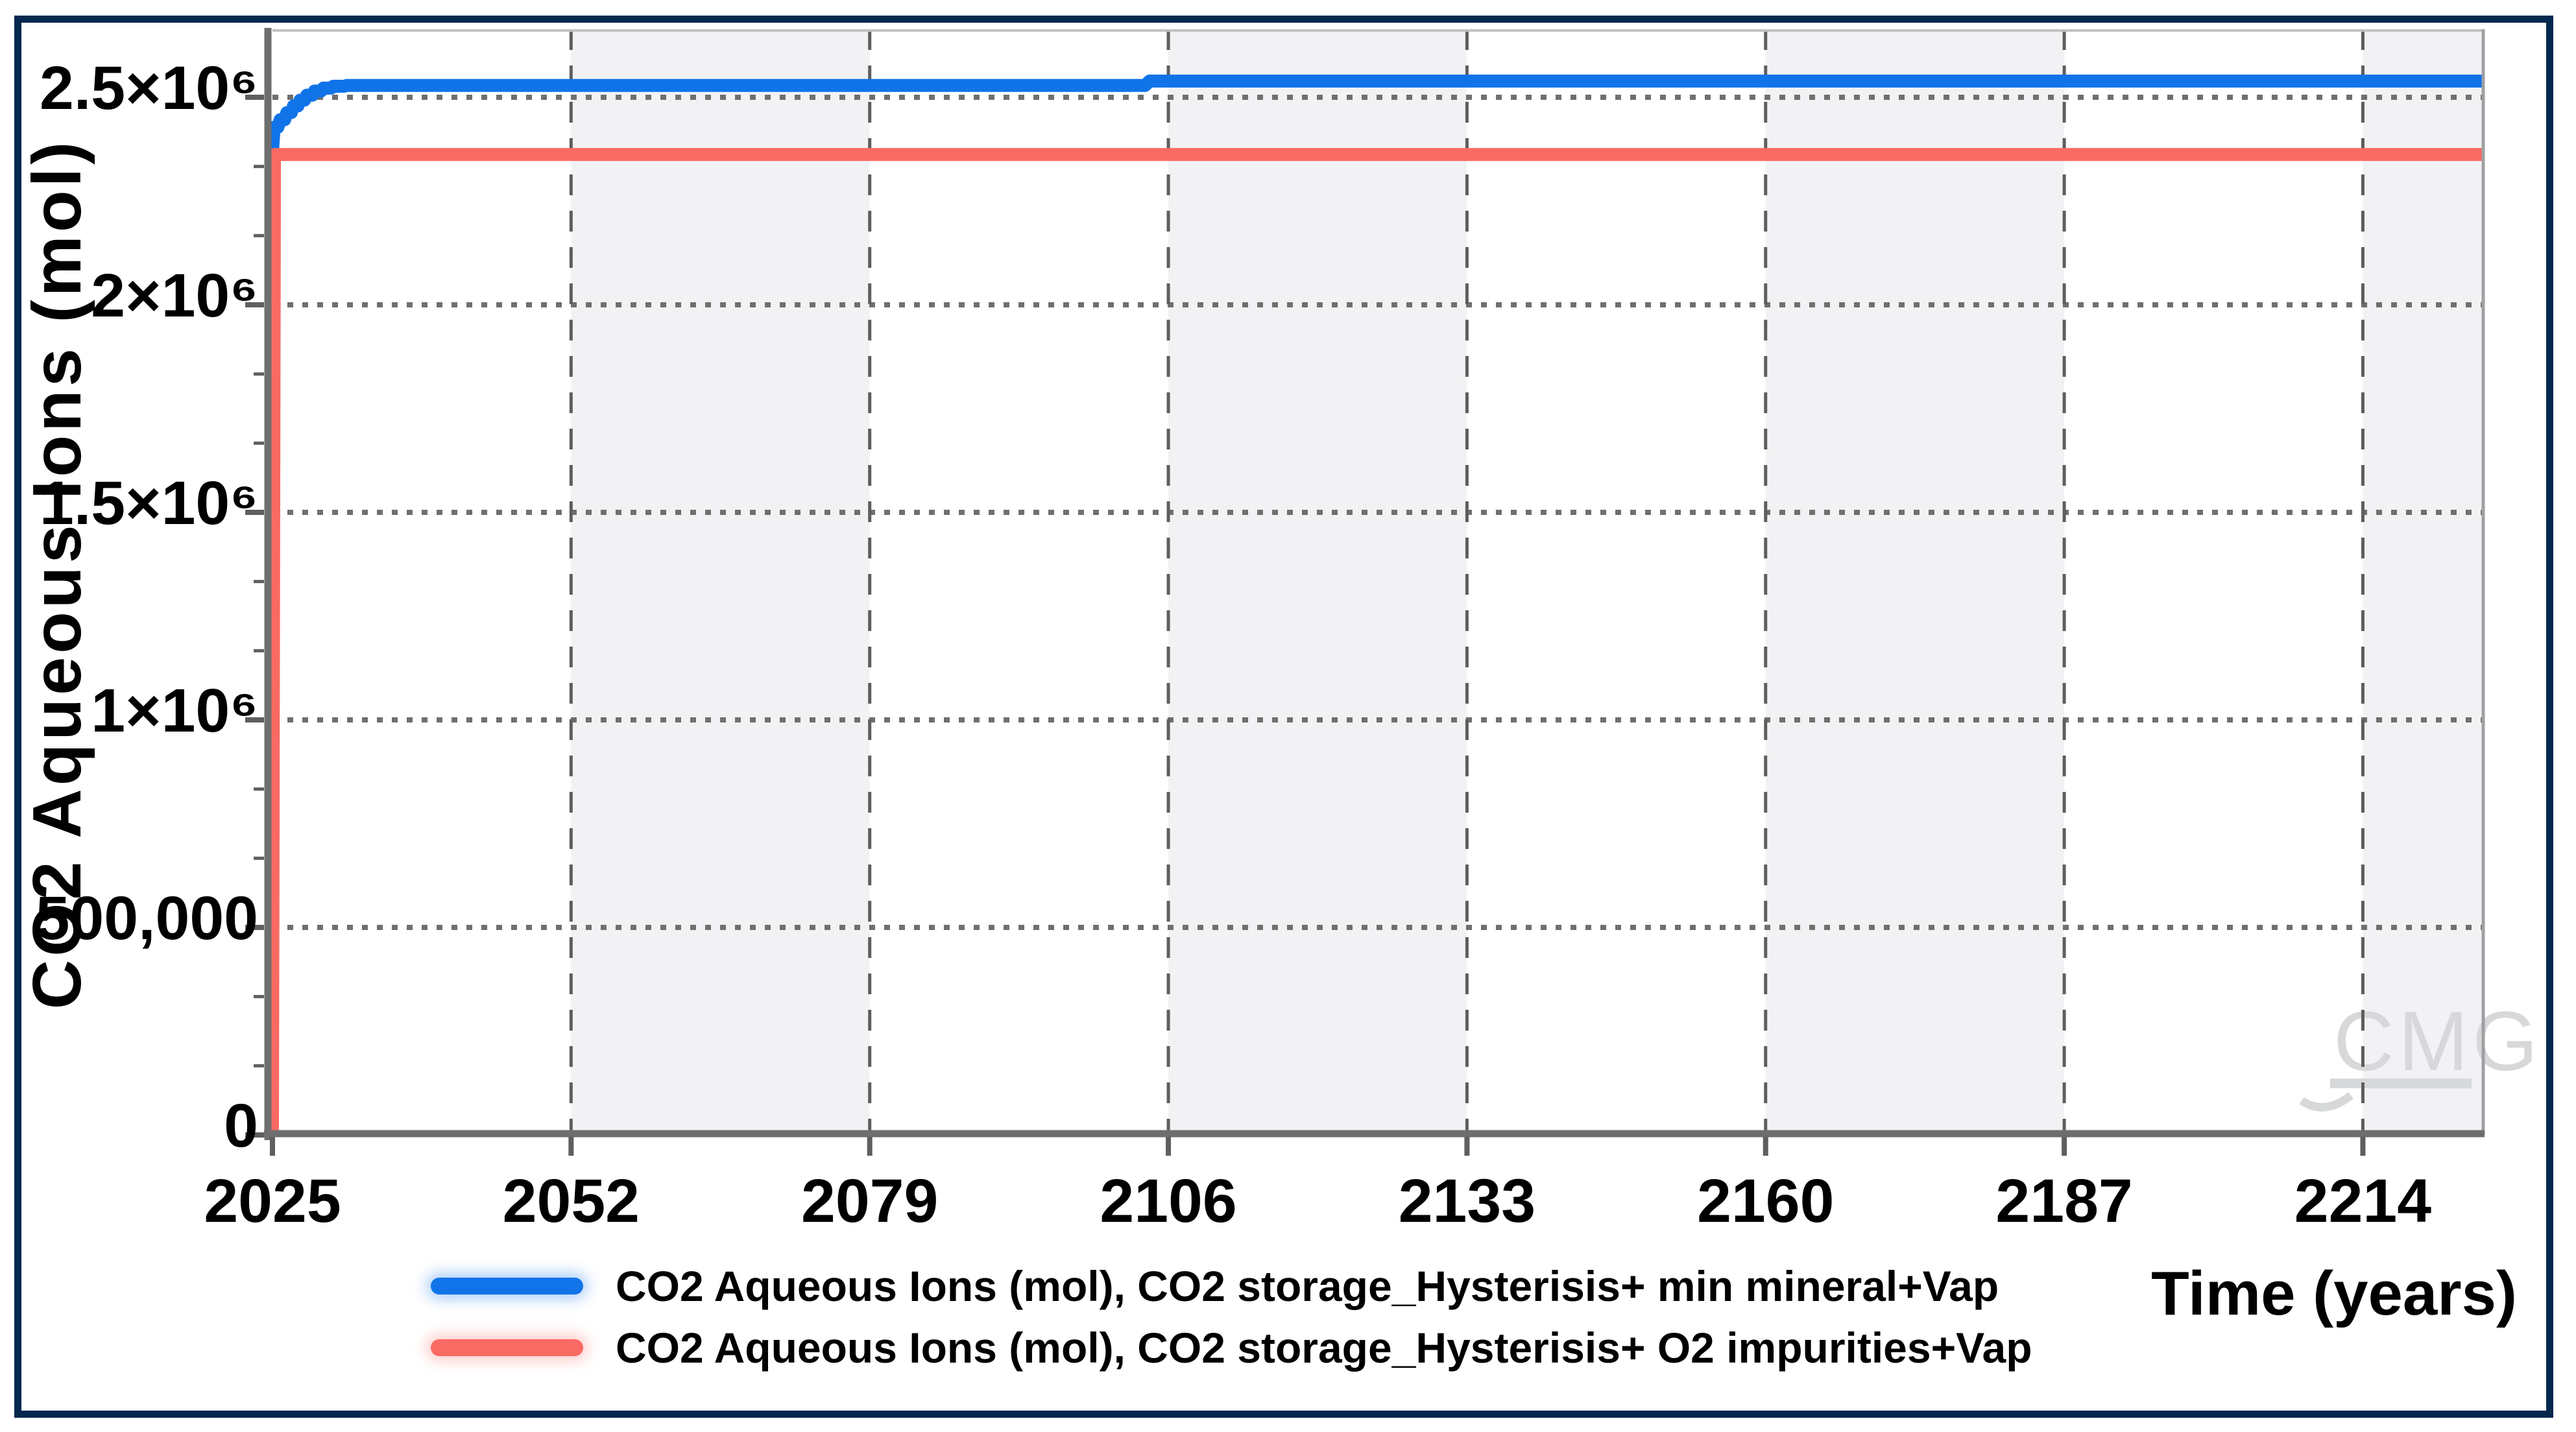 The height and width of the screenshot is (1432, 2576). I want to click on x-tick-label: 2214, so click(2363, 1201).